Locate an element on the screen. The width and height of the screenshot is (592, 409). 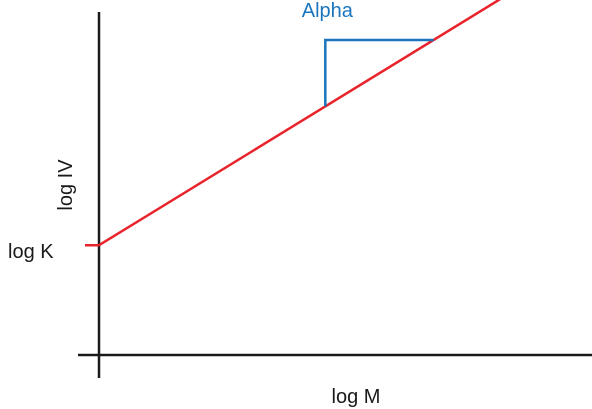
y-axis-label: log IV is located at coordinates (66, 185).